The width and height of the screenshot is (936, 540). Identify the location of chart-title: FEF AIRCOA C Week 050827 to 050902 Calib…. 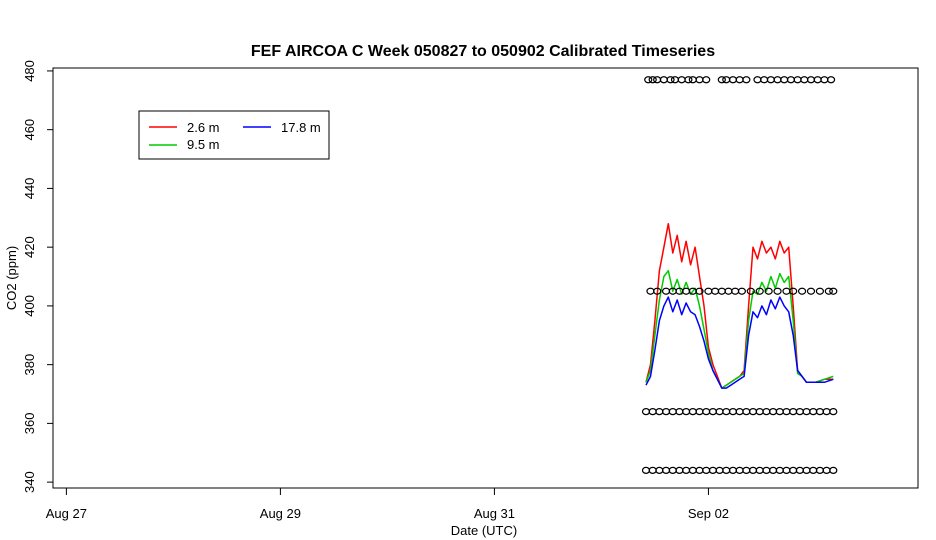
(483, 51).